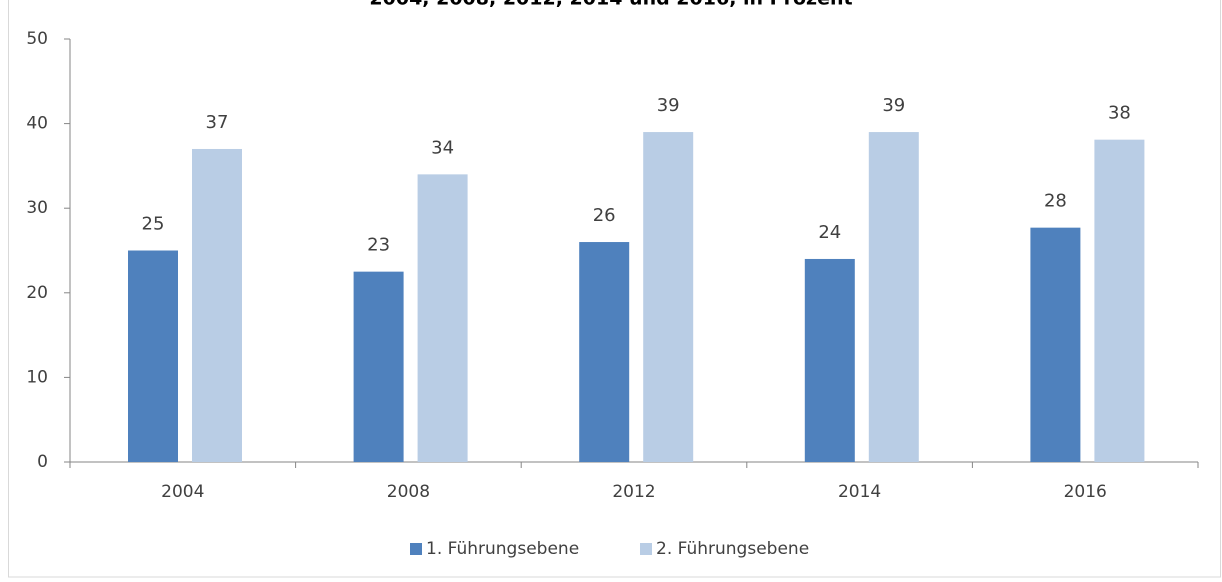 Image resolution: width=1222 pixels, height=582 pixels. I want to click on x-tick-label: 2016, so click(1085, 492).